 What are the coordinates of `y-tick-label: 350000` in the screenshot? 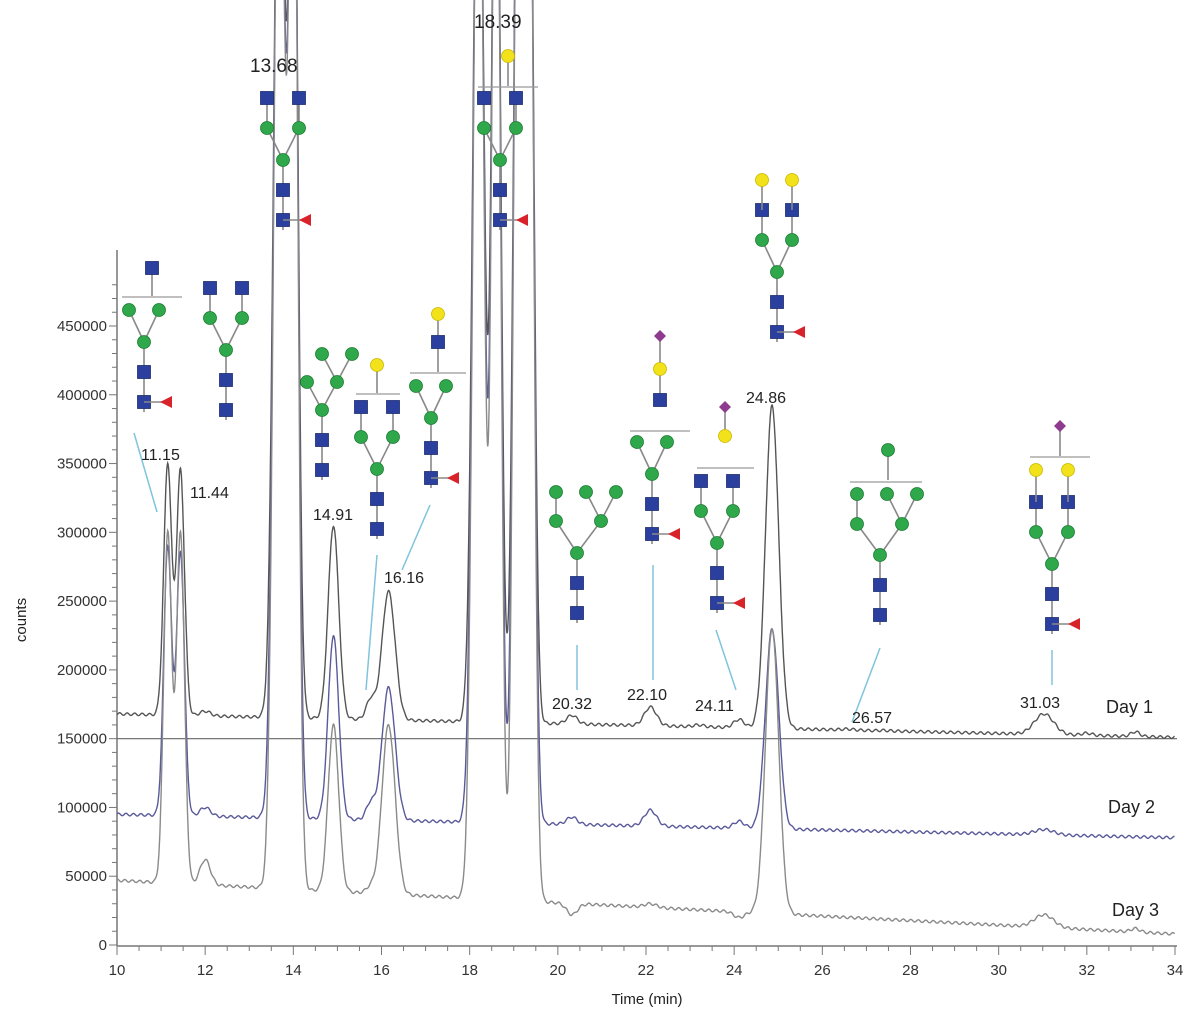 It's located at (82, 464).